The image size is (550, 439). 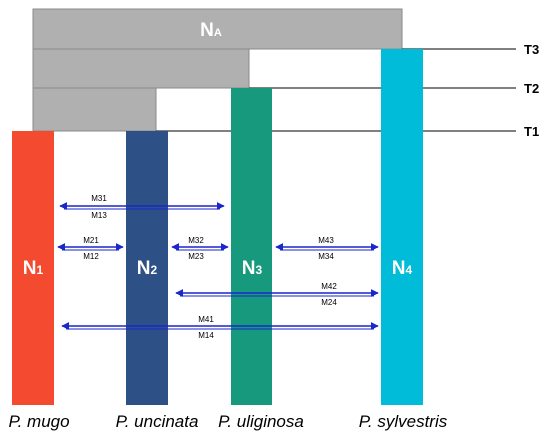 What do you see at coordinates (252, 268) in the screenshot?
I see `population-label-n3: N3` at bounding box center [252, 268].